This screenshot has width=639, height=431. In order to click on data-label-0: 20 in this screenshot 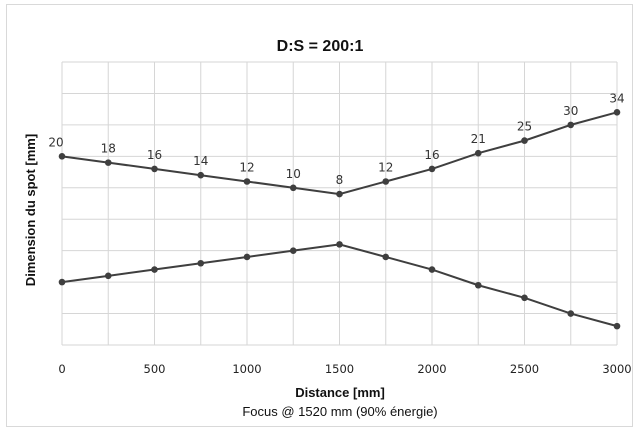, I will do `click(55, 142)`.